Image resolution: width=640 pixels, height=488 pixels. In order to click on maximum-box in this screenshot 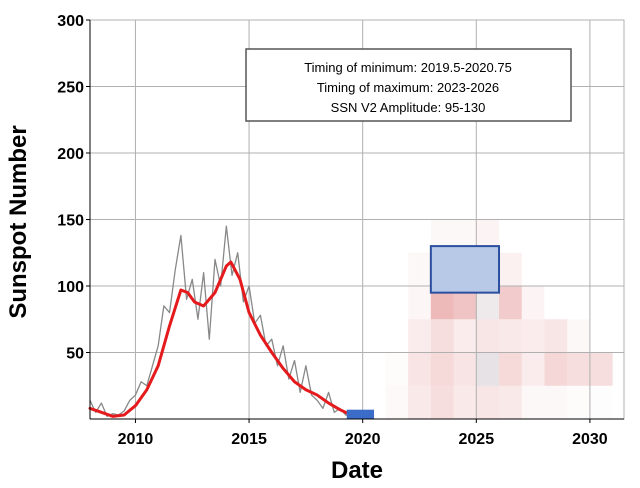, I will do `click(465, 269)`.